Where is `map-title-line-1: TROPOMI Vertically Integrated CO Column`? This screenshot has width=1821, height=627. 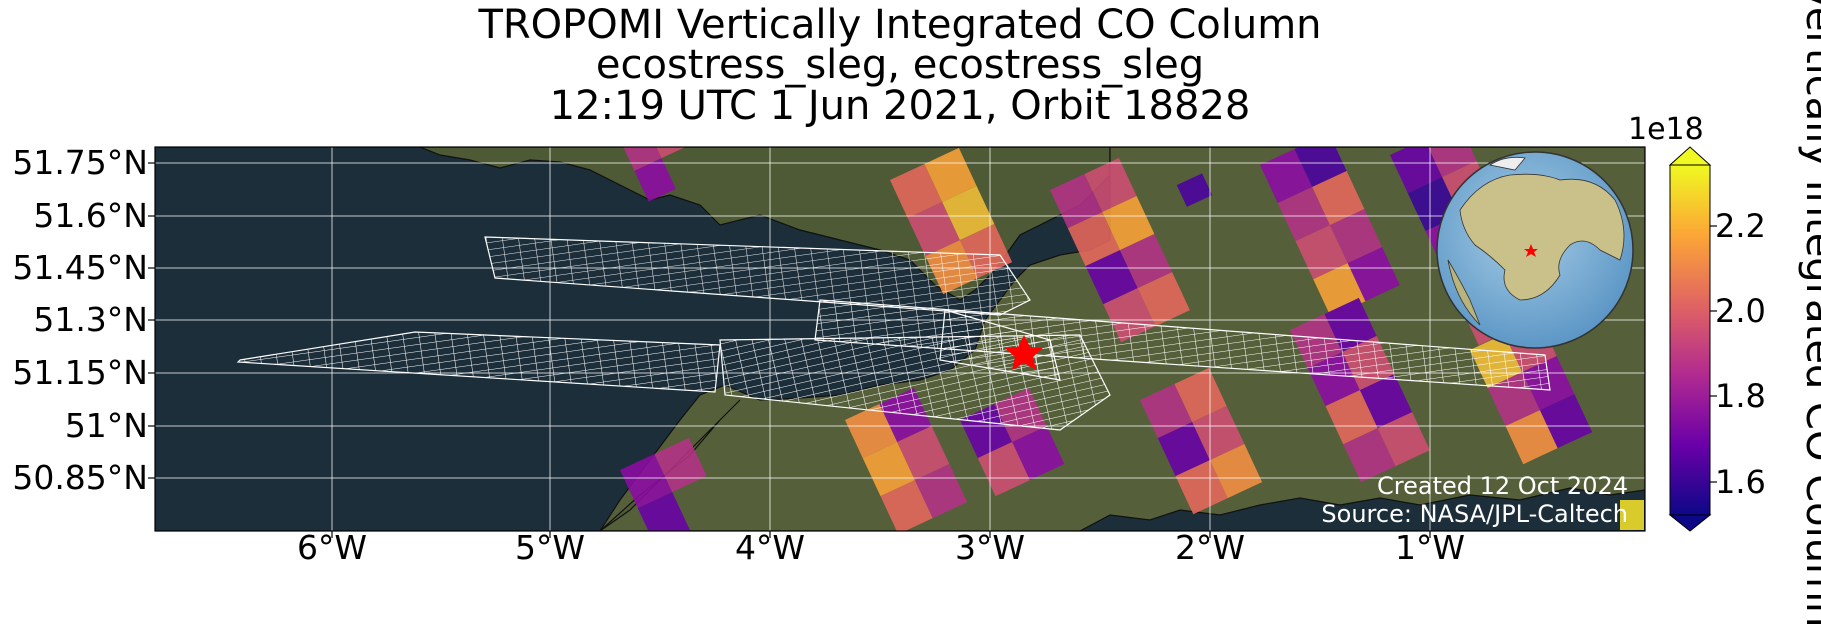
map-title-line-1: TROPOMI Vertically Integrated CO Column is located at coordinates (900, 25).